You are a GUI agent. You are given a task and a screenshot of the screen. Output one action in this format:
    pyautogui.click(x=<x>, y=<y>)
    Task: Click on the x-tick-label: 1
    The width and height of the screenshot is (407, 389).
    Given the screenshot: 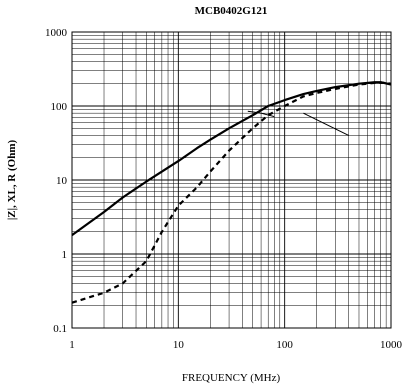 What is the action you would take?
    pyautogui.click(x=72, y=345)
    